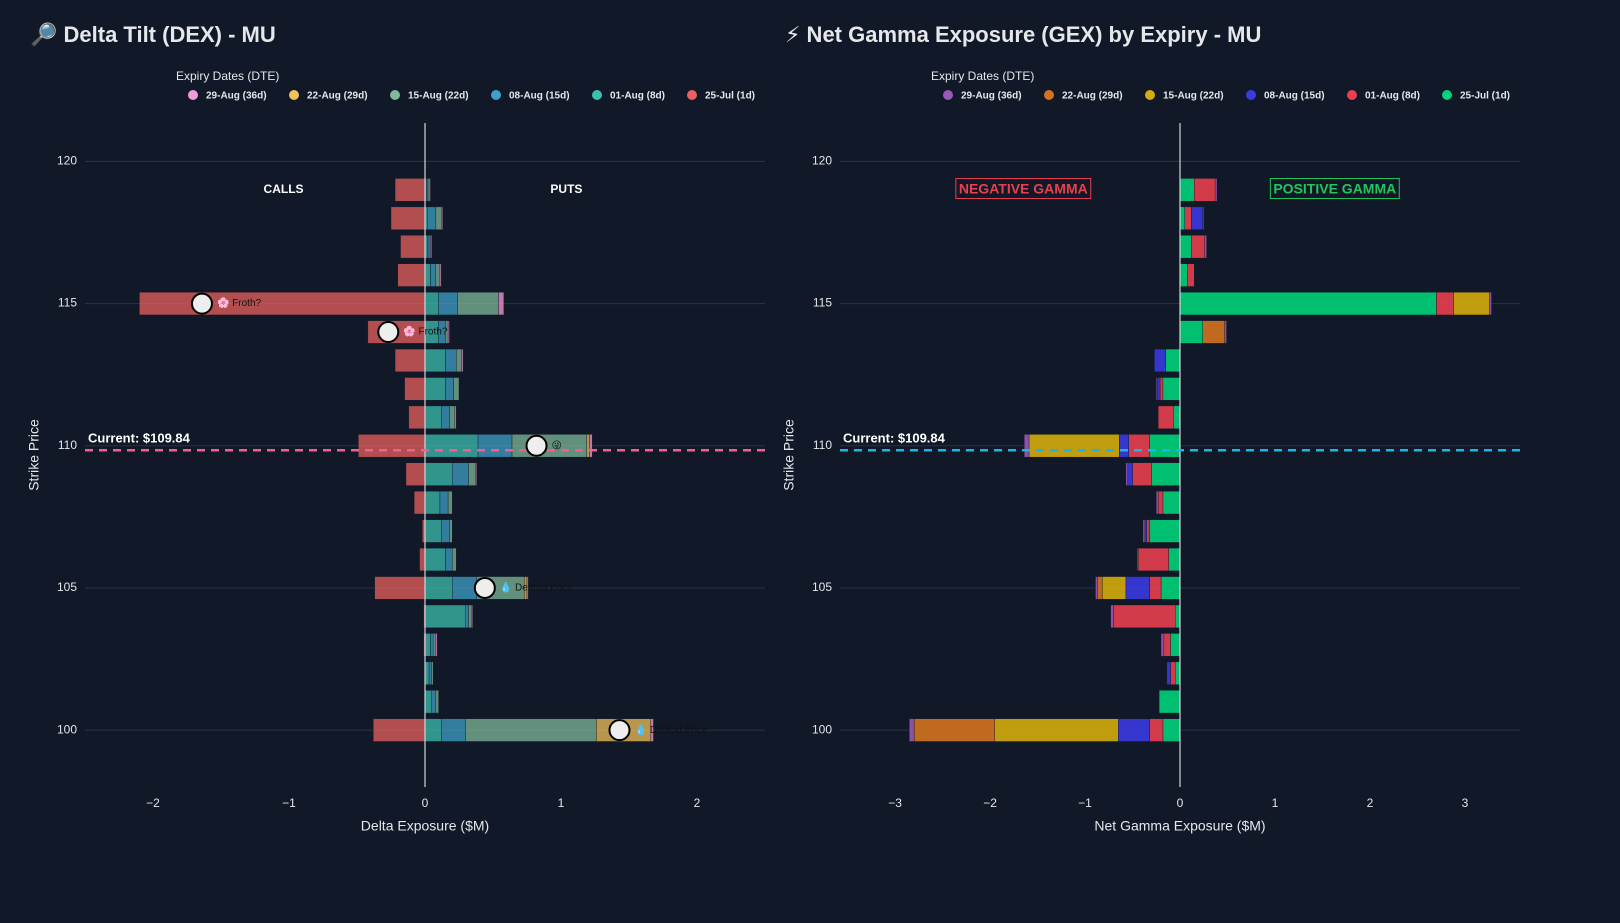 This screenshot has width=1620, height=923. Describe the element at coordinates (153, 33) in the screenshot. I see `chart-title: 🔎 Delta Tilt (DEX) - MU` at that location.